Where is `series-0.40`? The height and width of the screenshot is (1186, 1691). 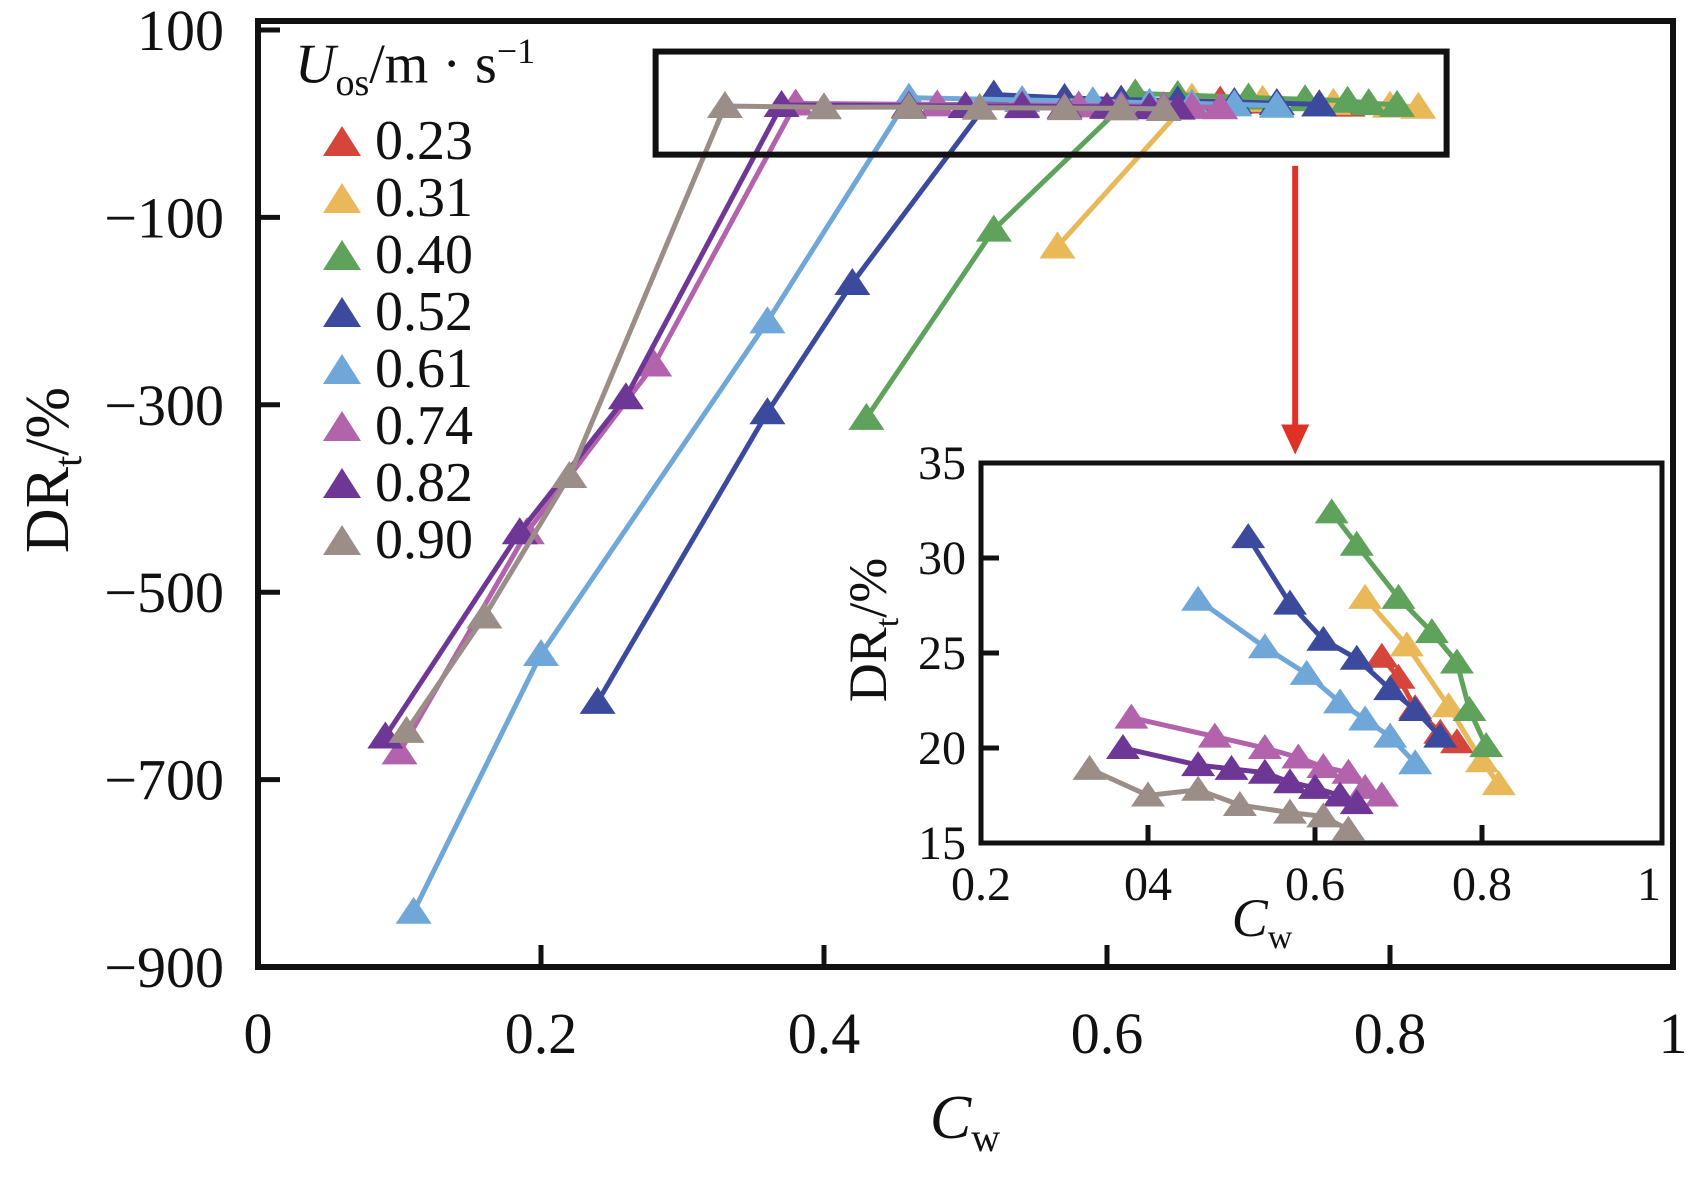
series-0.40 is located at coordinates (1132, 254).